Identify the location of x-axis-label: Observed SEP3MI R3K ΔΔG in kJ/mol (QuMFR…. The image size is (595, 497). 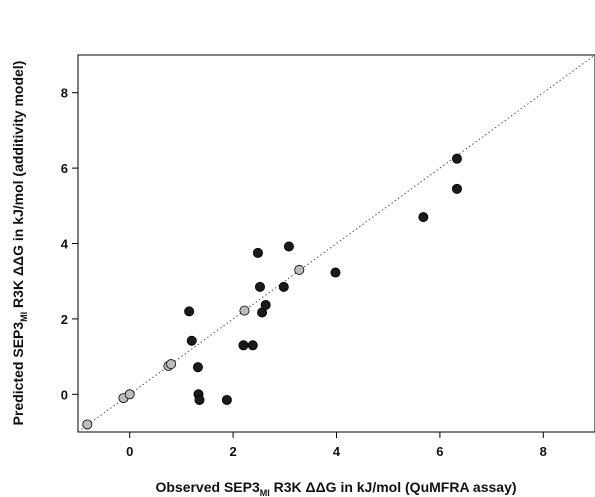
(335, 488).